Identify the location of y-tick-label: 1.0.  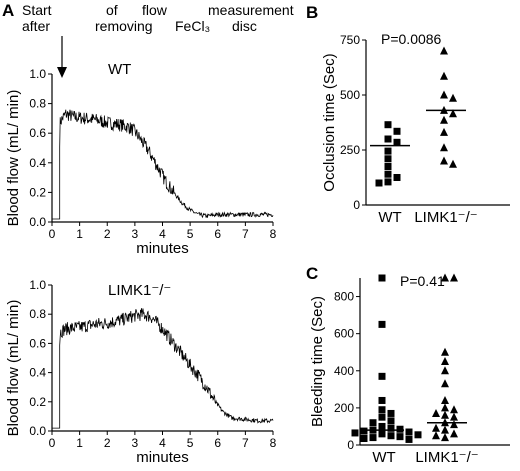
(37, 74).